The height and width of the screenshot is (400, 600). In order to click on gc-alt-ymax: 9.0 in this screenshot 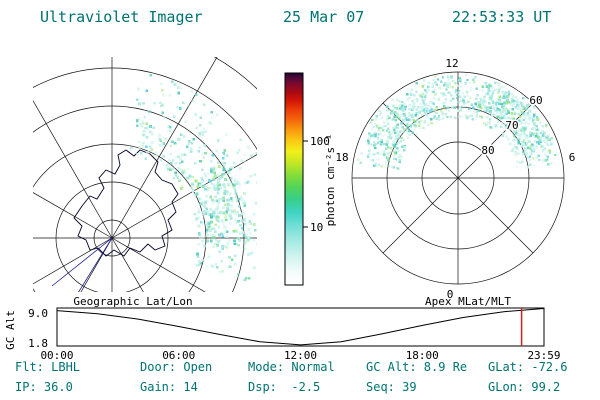, I will do `click(38, 313)`.